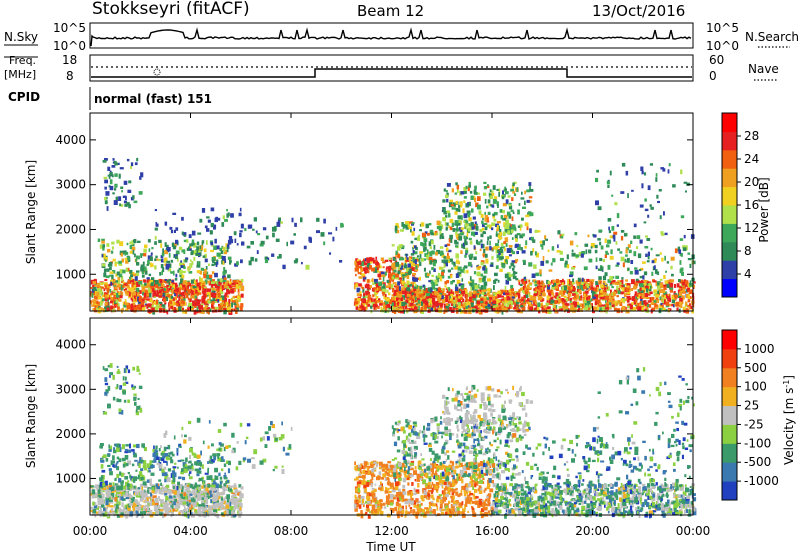  What do you see at coordinates (729, 178) in the screenshot?
I see `colorbar-swatch` at bounding box center [729, 178].